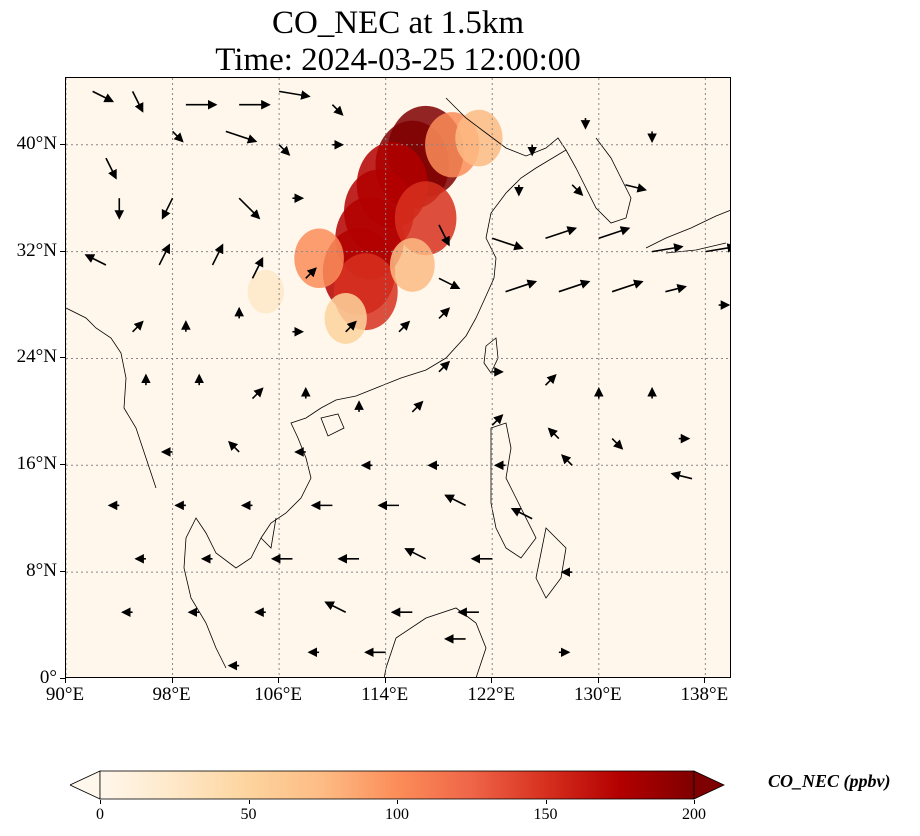 This screenshot has height=836, width=920. I want to click on co-concentration-field, so click(375, 224).